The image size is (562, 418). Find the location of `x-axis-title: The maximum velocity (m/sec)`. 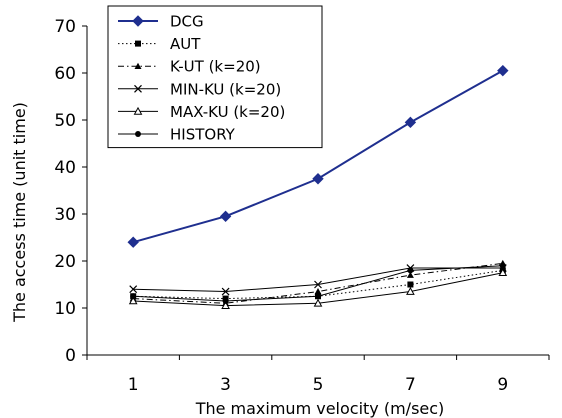

x-axis-title: The maximum velocity (m/sec) is located at coordinates (320, 408).